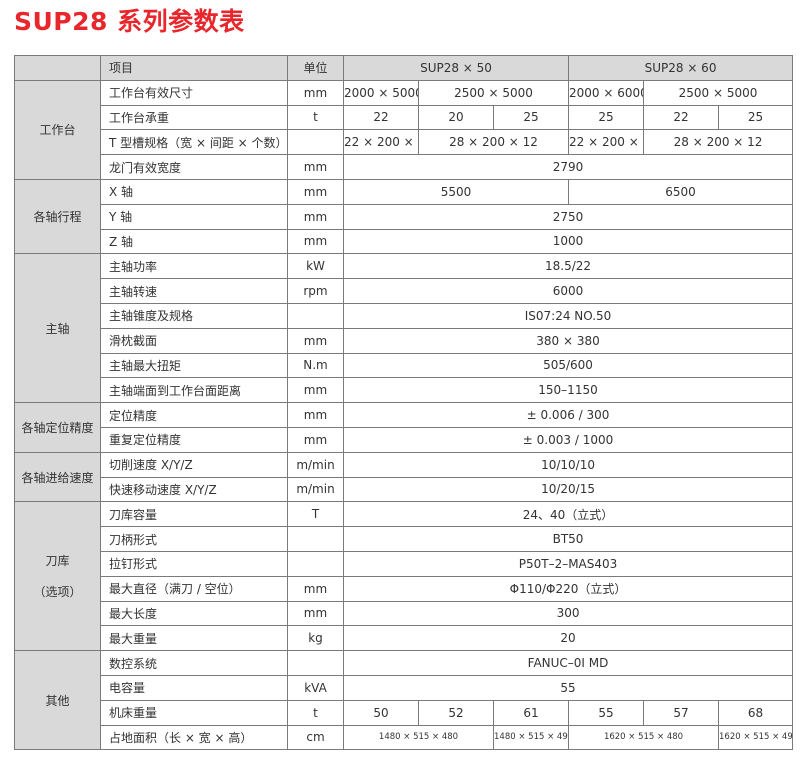 The width and height of the screenshot is (810, 763). I want to click on table-row: 各轴进给速度 切削速度 X/Y/Z m/min 10/10/10, so click(404, 477).